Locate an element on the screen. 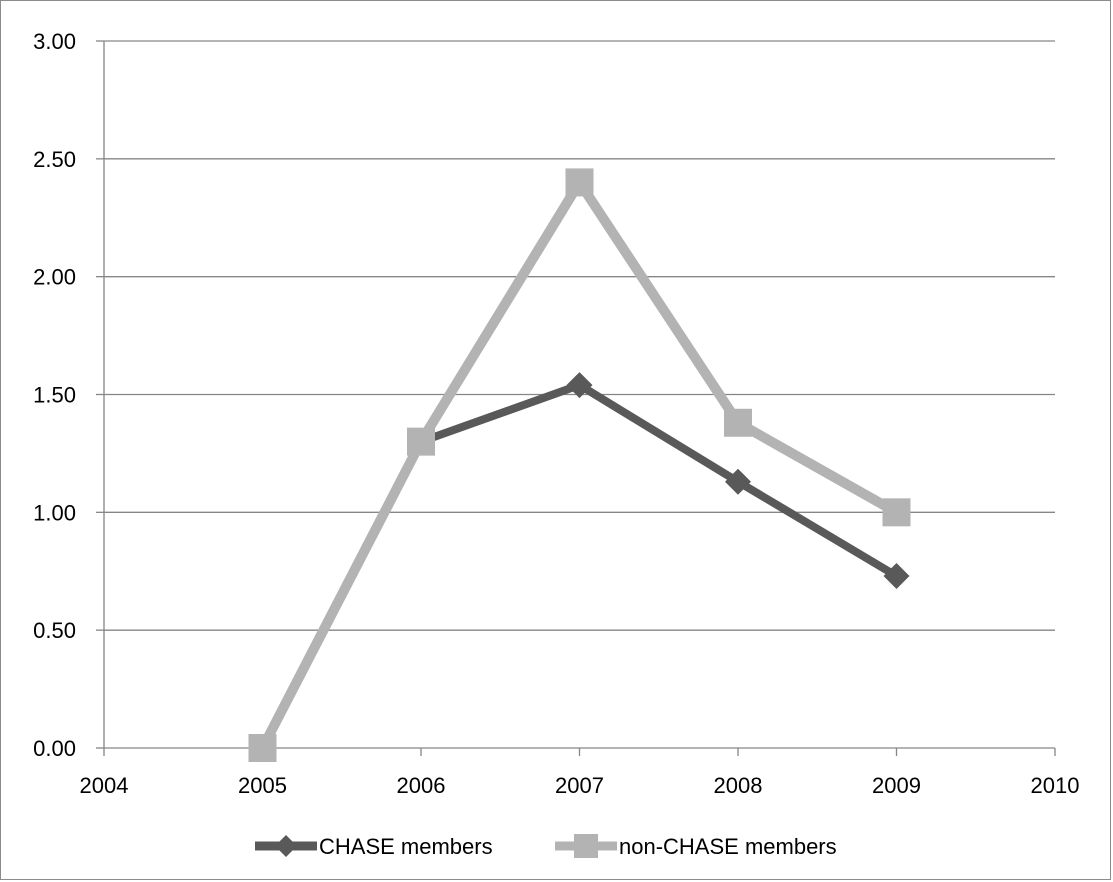  x-tick-label-0: 2004 is located at coordinates (104, 785).